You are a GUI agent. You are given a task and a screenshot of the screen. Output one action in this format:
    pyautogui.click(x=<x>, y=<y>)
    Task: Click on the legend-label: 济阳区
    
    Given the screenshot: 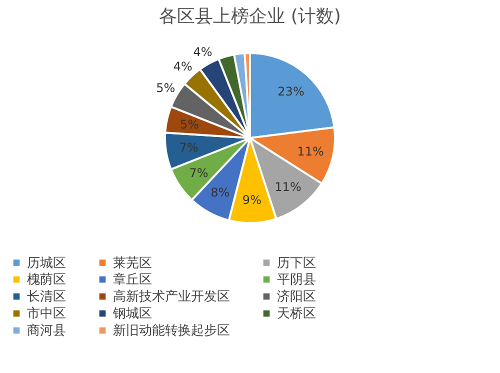 What is the action you would take?
    pyautogui.click(x=296, y=297)
    